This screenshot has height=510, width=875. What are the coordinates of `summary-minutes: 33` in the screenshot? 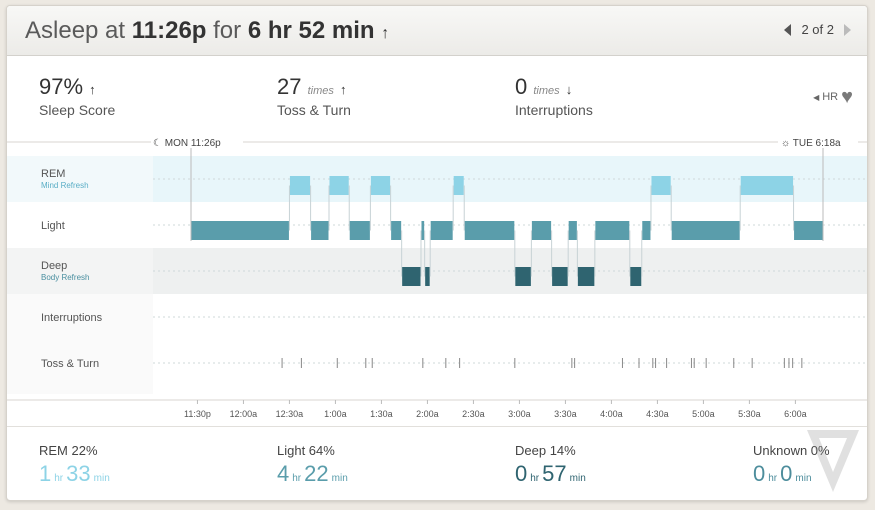 It's located at (78, 473).